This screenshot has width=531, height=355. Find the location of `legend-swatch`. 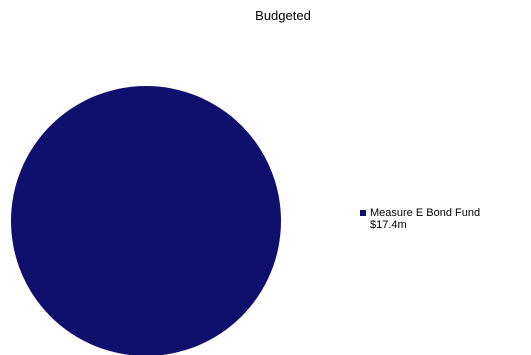

legend-swatch is located at coordinates (363, 213).